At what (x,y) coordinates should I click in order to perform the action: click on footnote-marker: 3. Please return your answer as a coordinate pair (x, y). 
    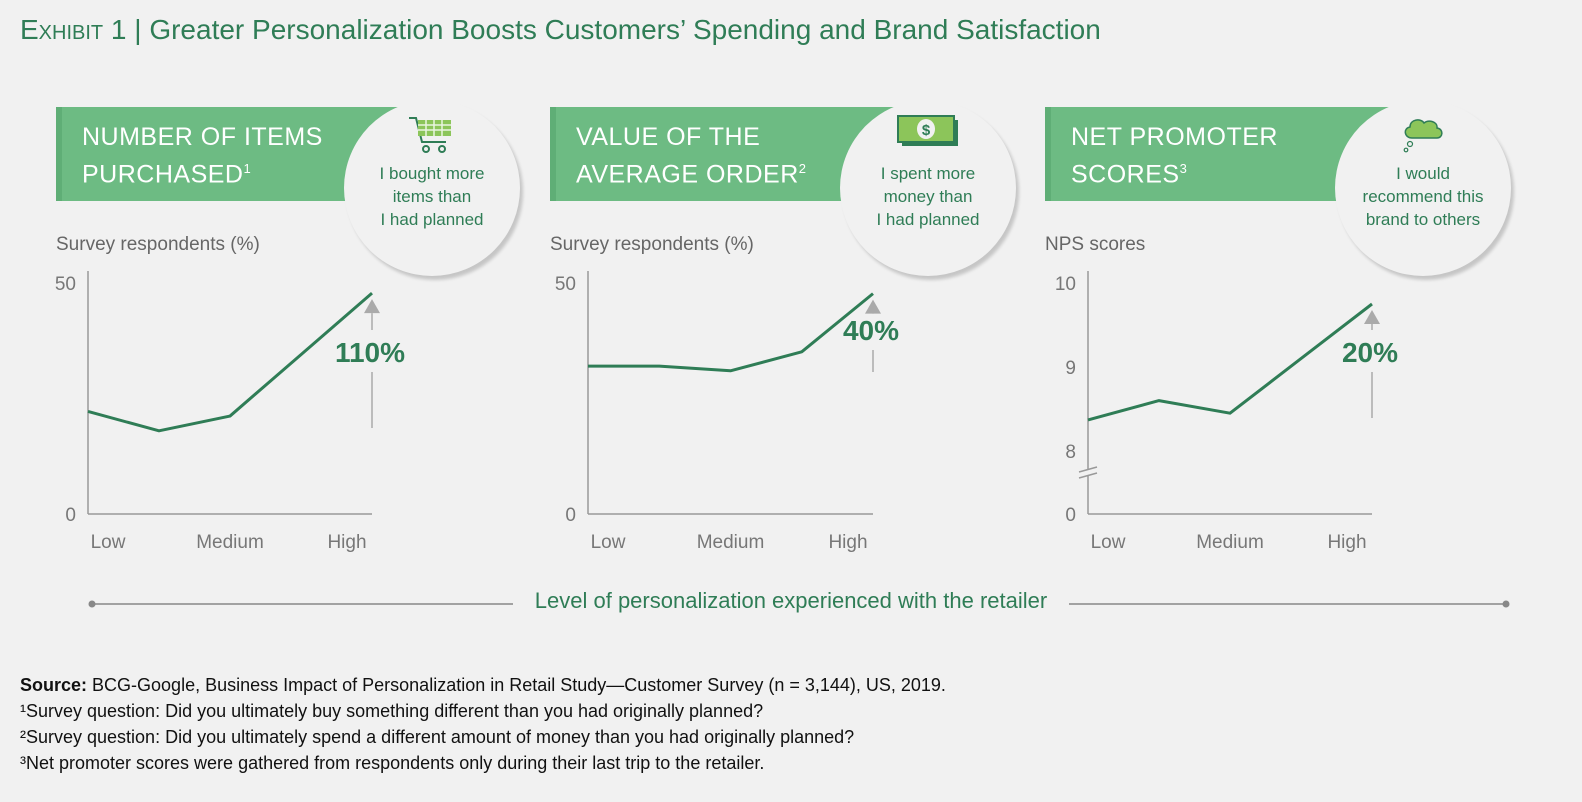
    Looking at the image, I should click on (1183, 168).